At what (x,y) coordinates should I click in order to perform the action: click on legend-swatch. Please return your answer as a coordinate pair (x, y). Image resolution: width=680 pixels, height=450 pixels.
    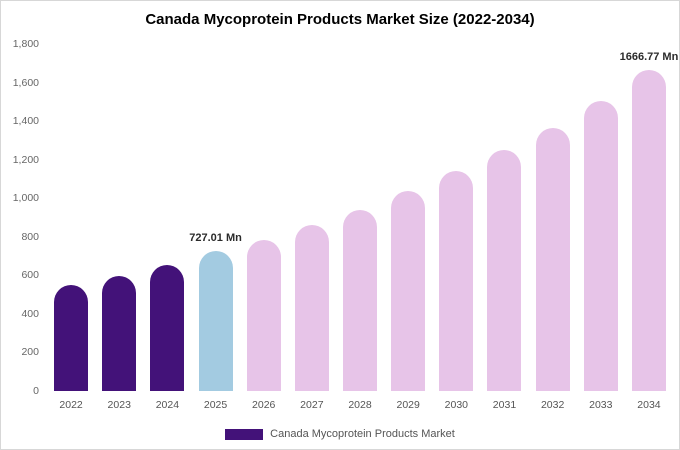
    Looking at the image, I should click on (244, 434).